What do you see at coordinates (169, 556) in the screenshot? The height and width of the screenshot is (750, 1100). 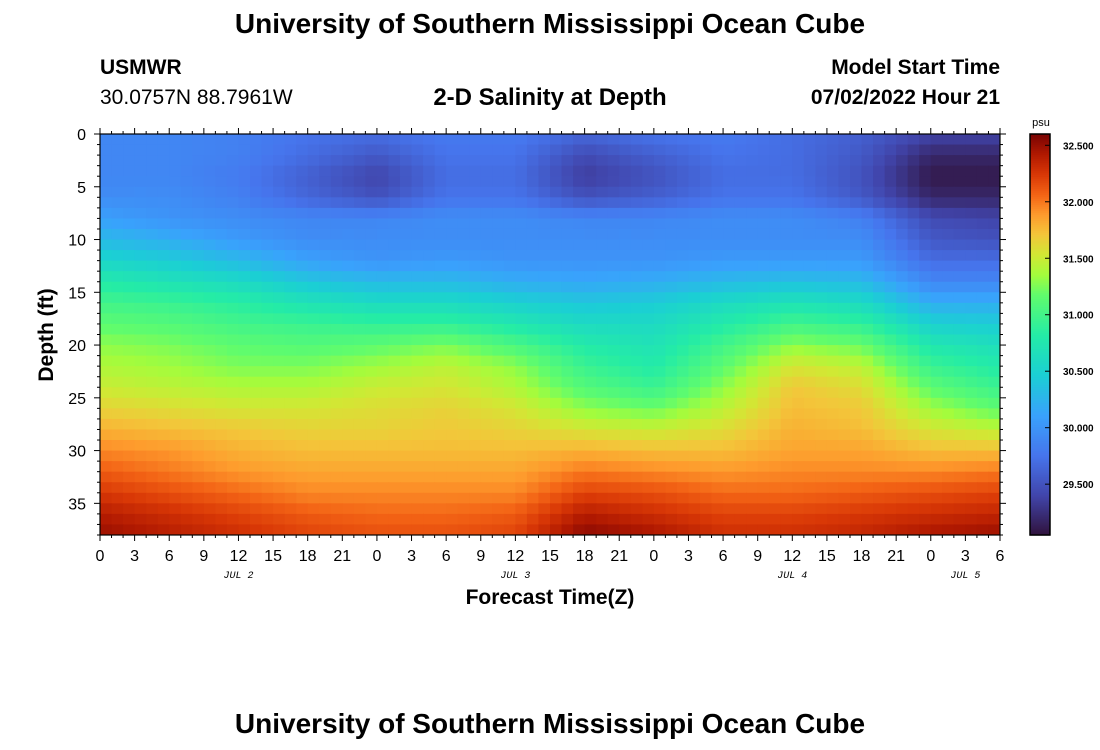 I see `x-tick-label: 6` at bounding box center [169, 556].